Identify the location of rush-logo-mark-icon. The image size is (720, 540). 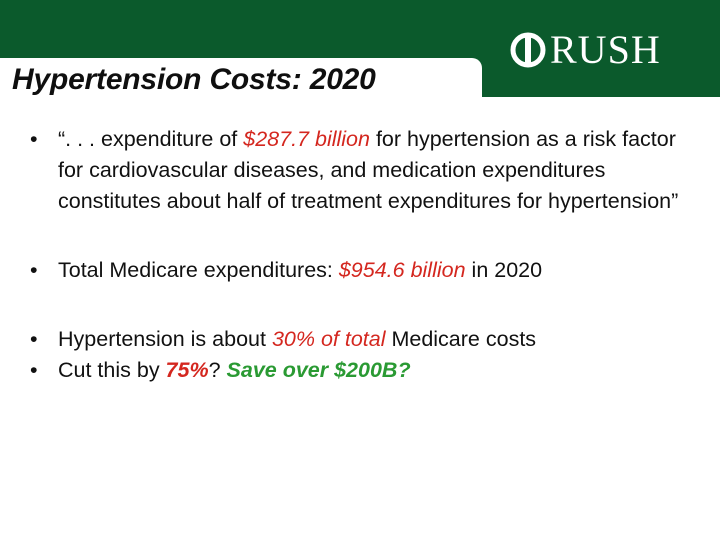
(528, 50).